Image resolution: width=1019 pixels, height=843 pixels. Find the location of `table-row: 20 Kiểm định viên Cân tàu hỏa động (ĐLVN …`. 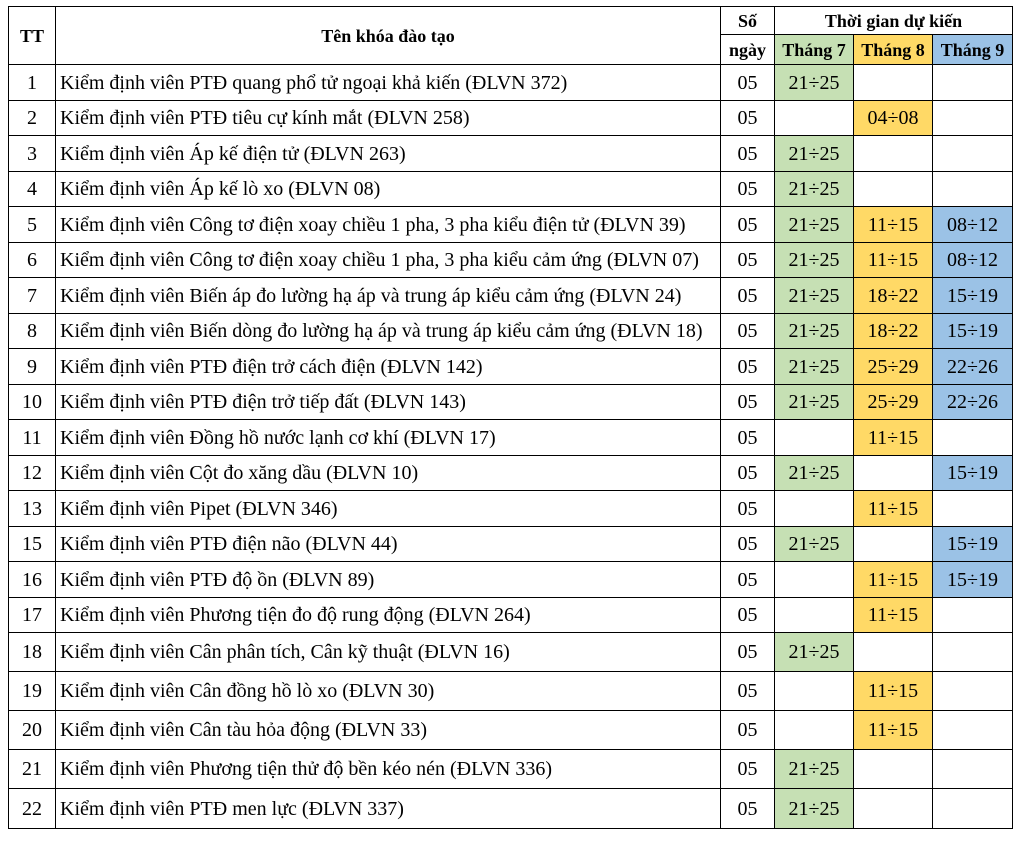

table-row: 20 Kiểm định viên Cân tàu hỏa động (ĐLVN … is located at coordinates (510, 730).